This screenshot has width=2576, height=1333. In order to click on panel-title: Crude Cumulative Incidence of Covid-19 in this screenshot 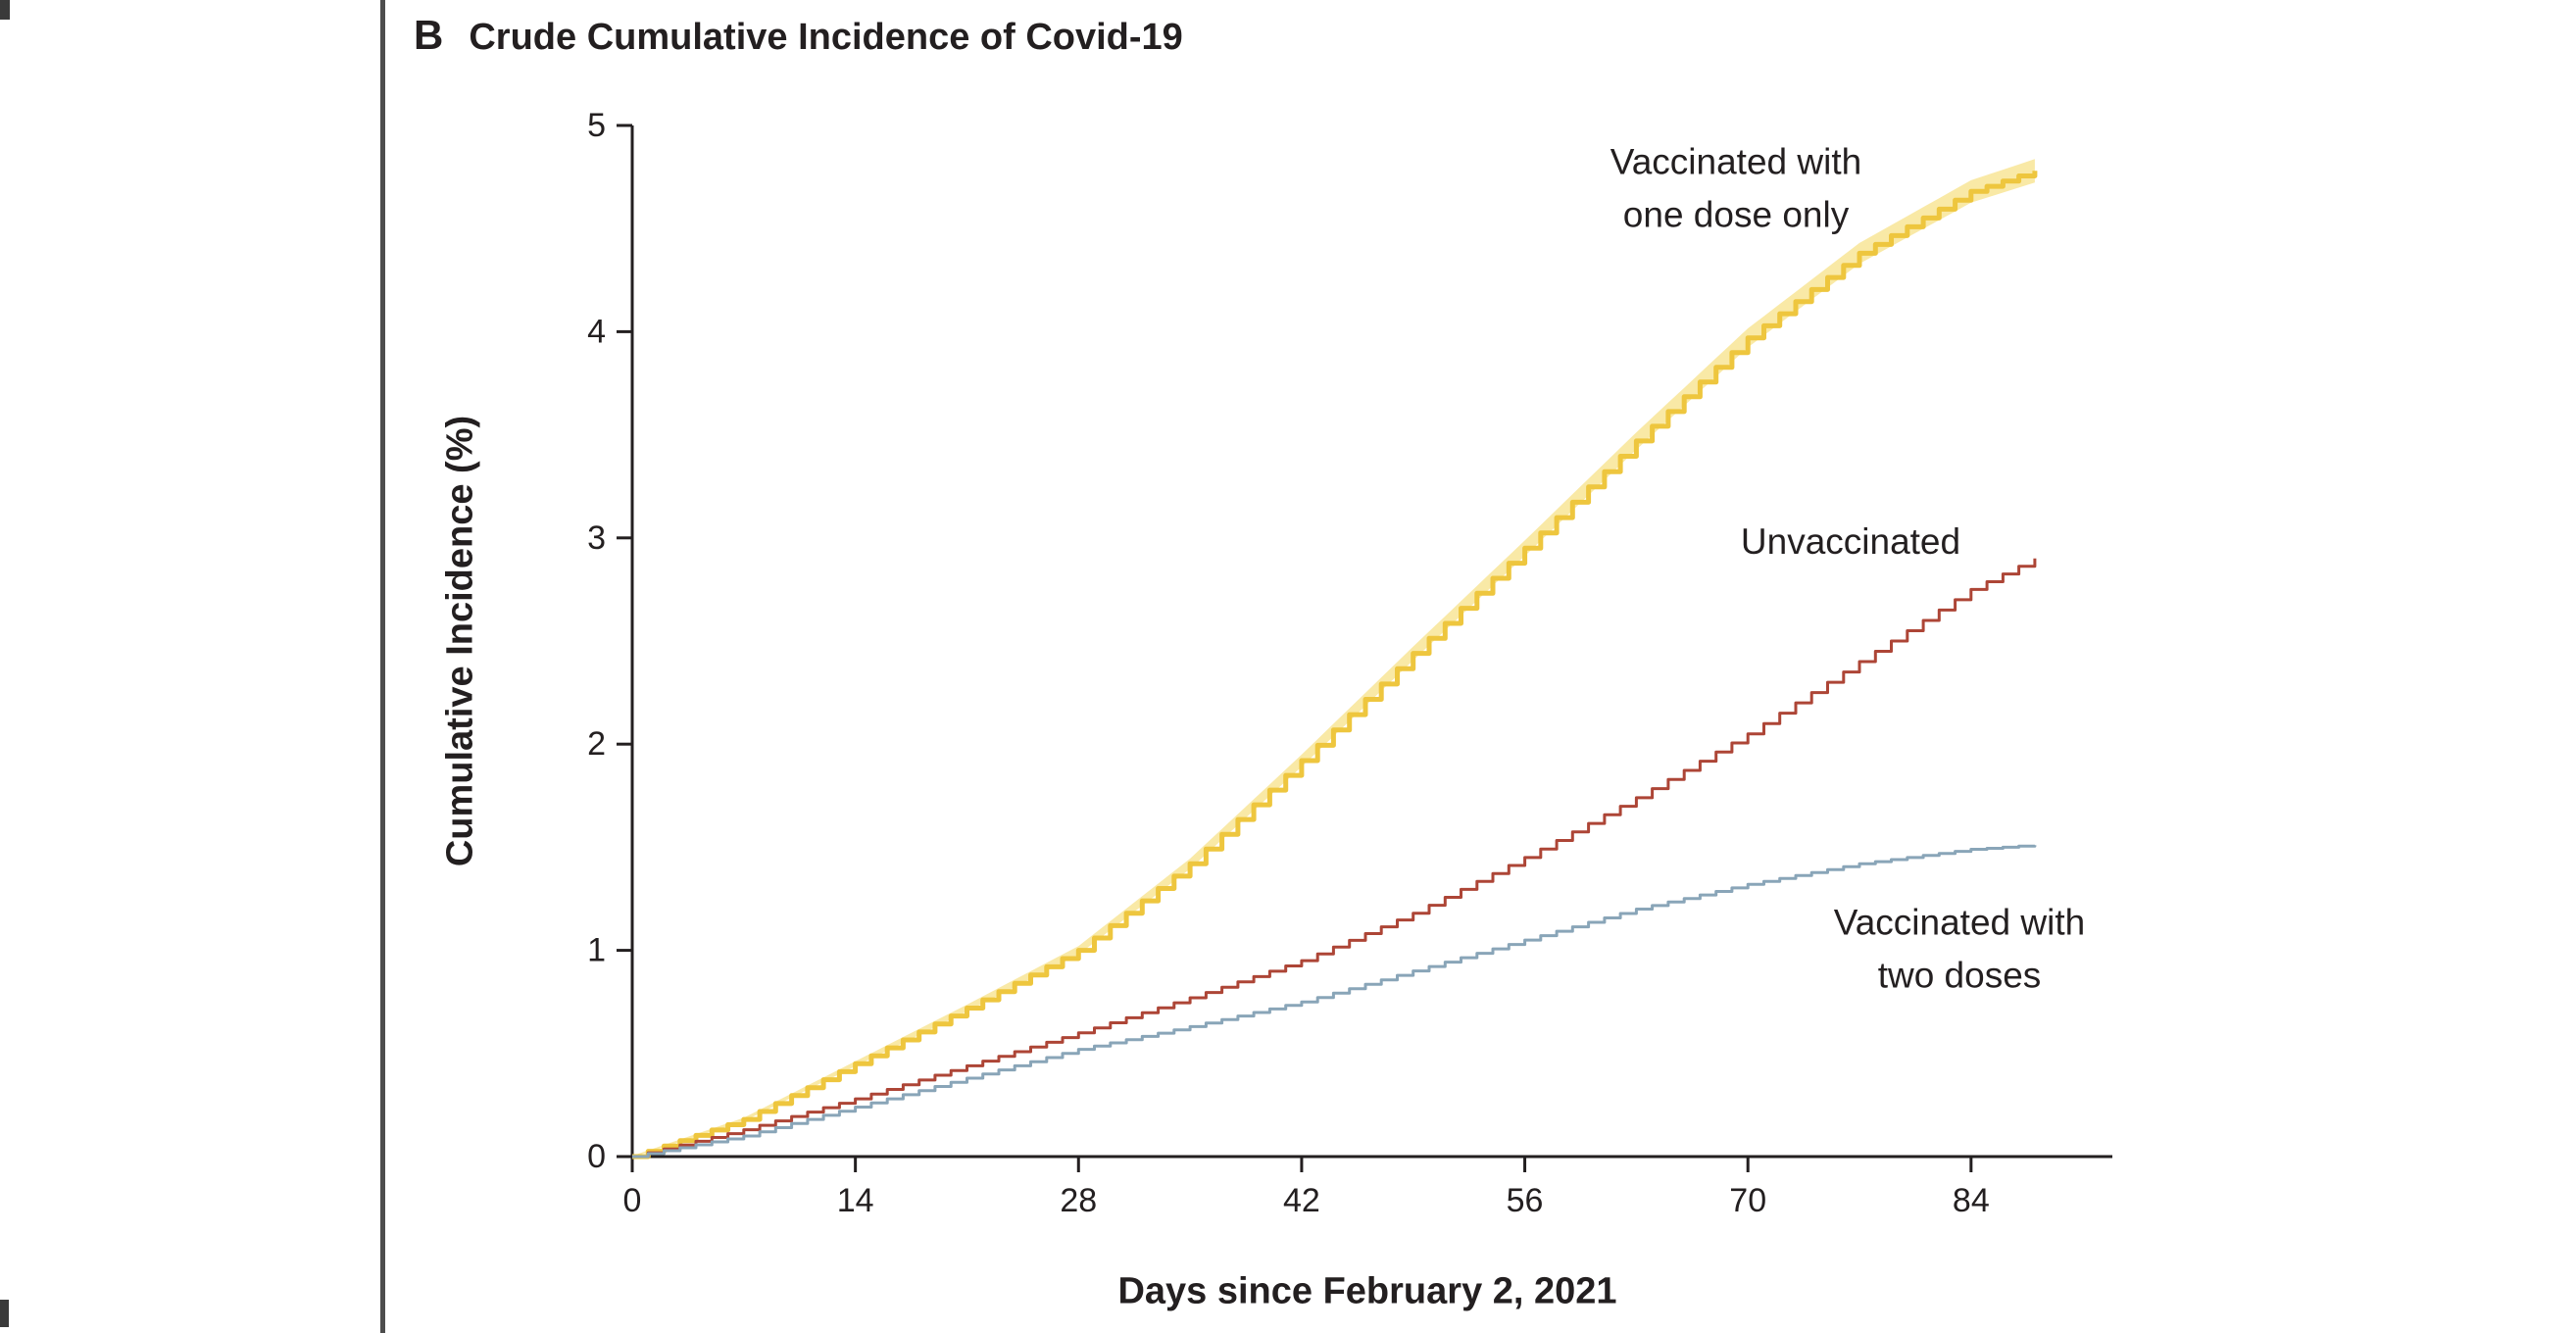, I will do `click(826, 37)`.